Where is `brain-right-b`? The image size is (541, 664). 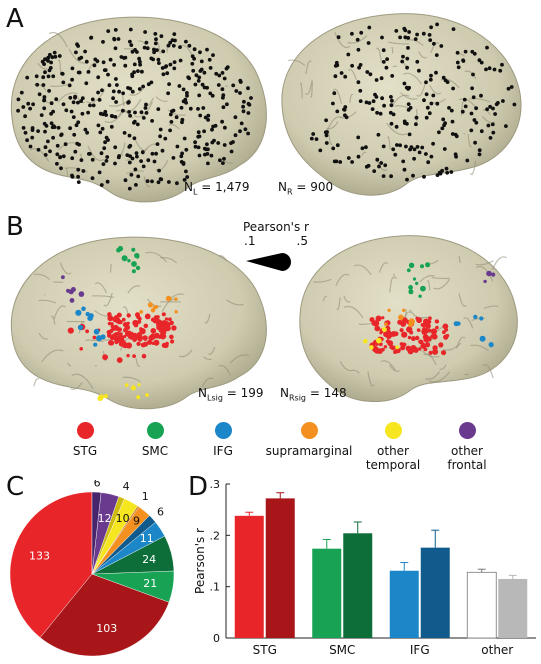
brain-right-b is located at coordinates (408, 318).